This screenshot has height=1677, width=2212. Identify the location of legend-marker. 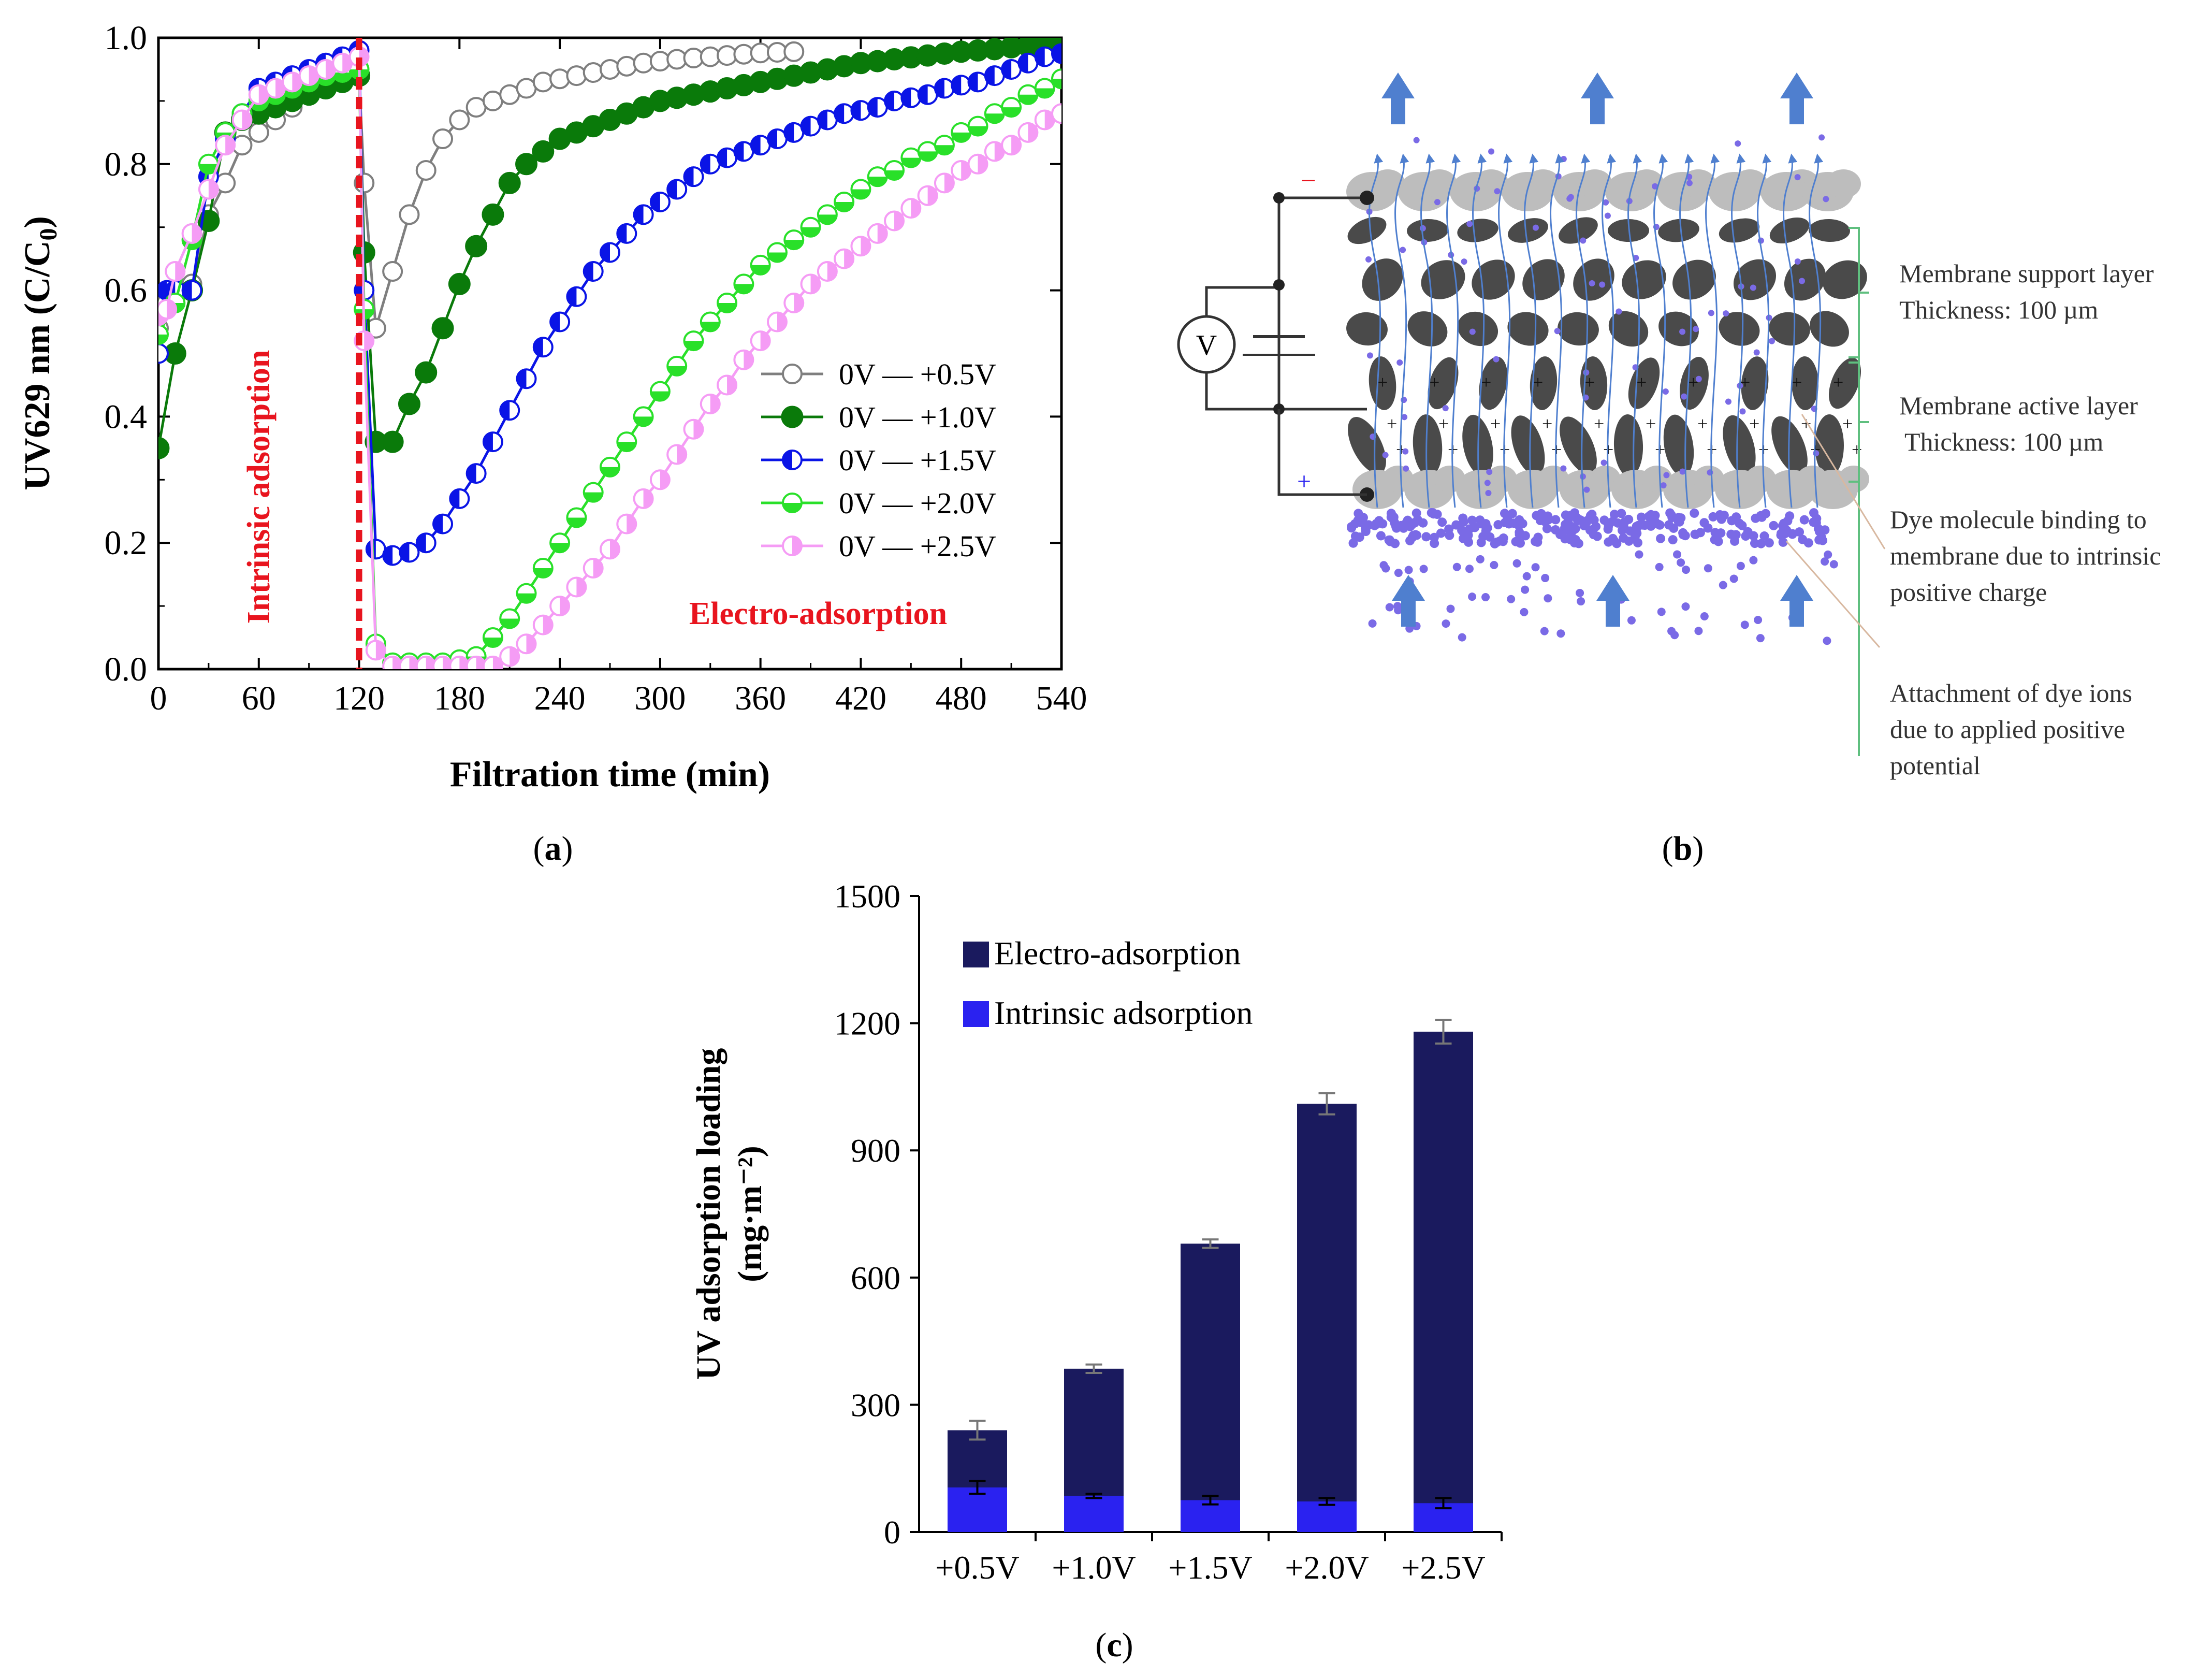
(792, 374).